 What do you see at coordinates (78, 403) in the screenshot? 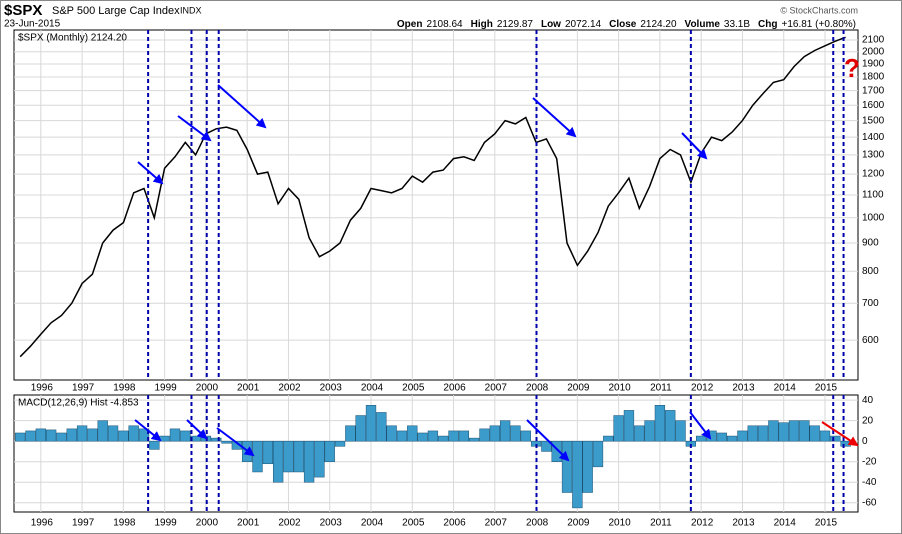
I see `legend: MACD(12,26,9) Hist -4.853` at bounding box center [78, 403].